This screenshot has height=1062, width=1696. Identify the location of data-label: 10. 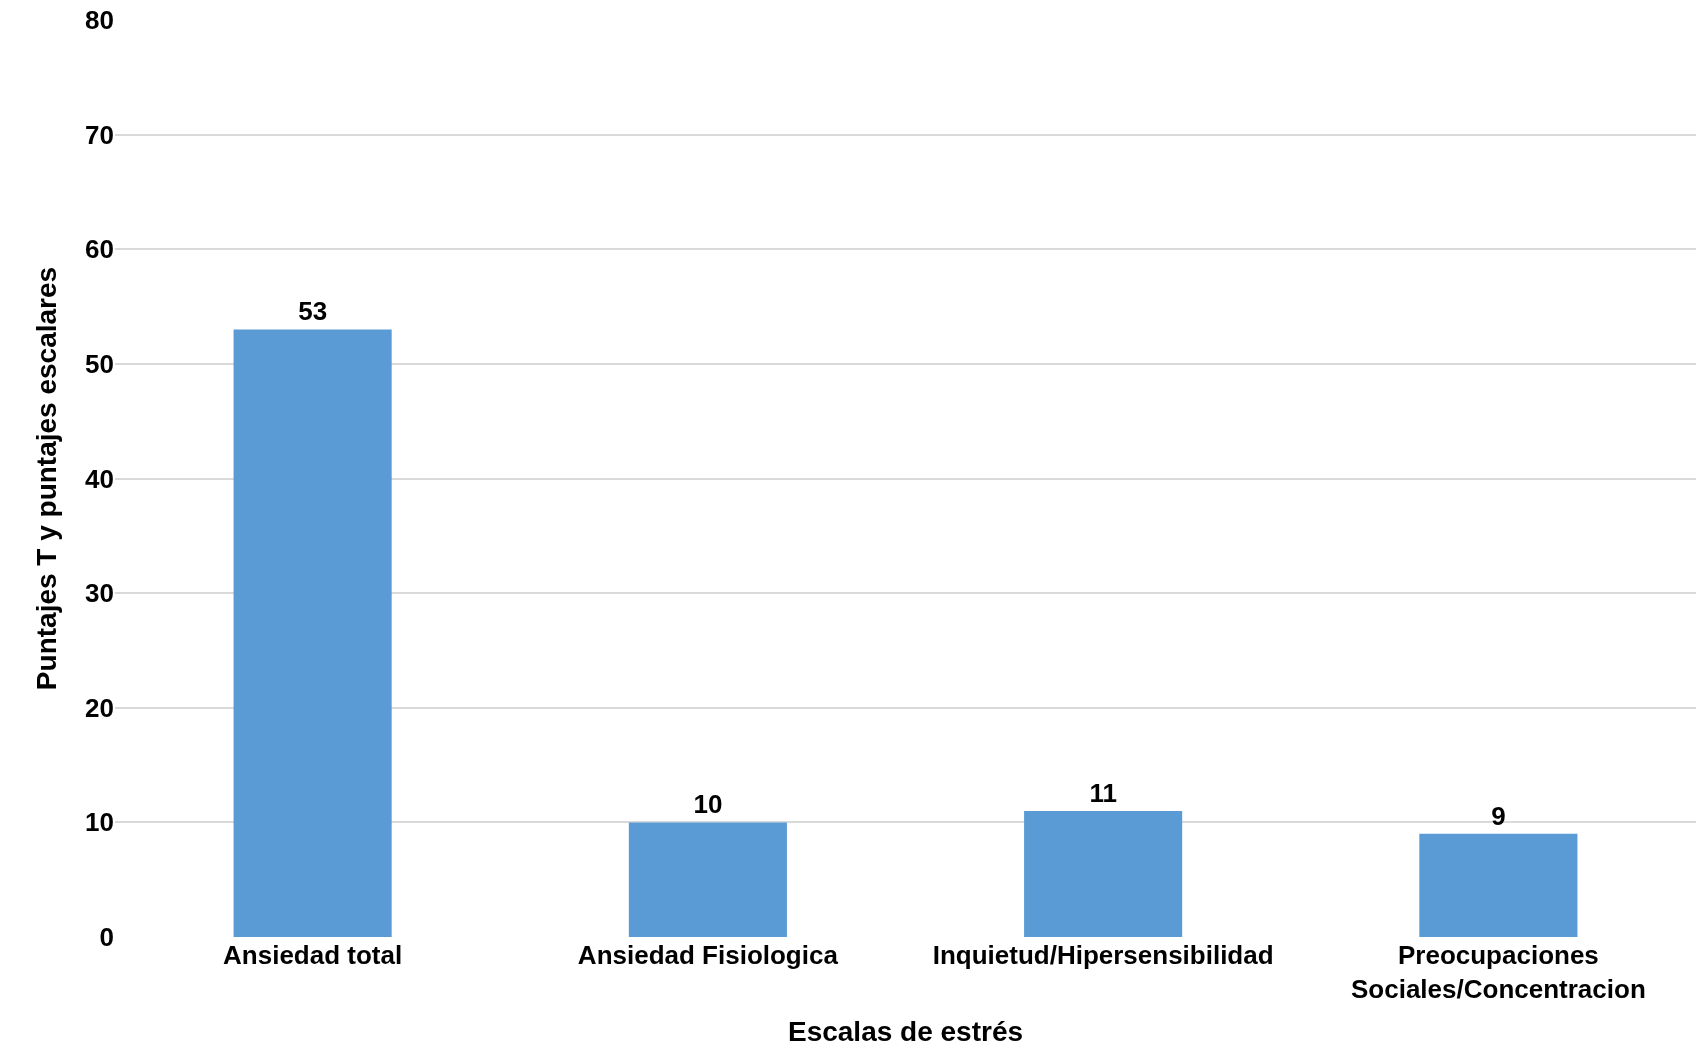
(708, 804).